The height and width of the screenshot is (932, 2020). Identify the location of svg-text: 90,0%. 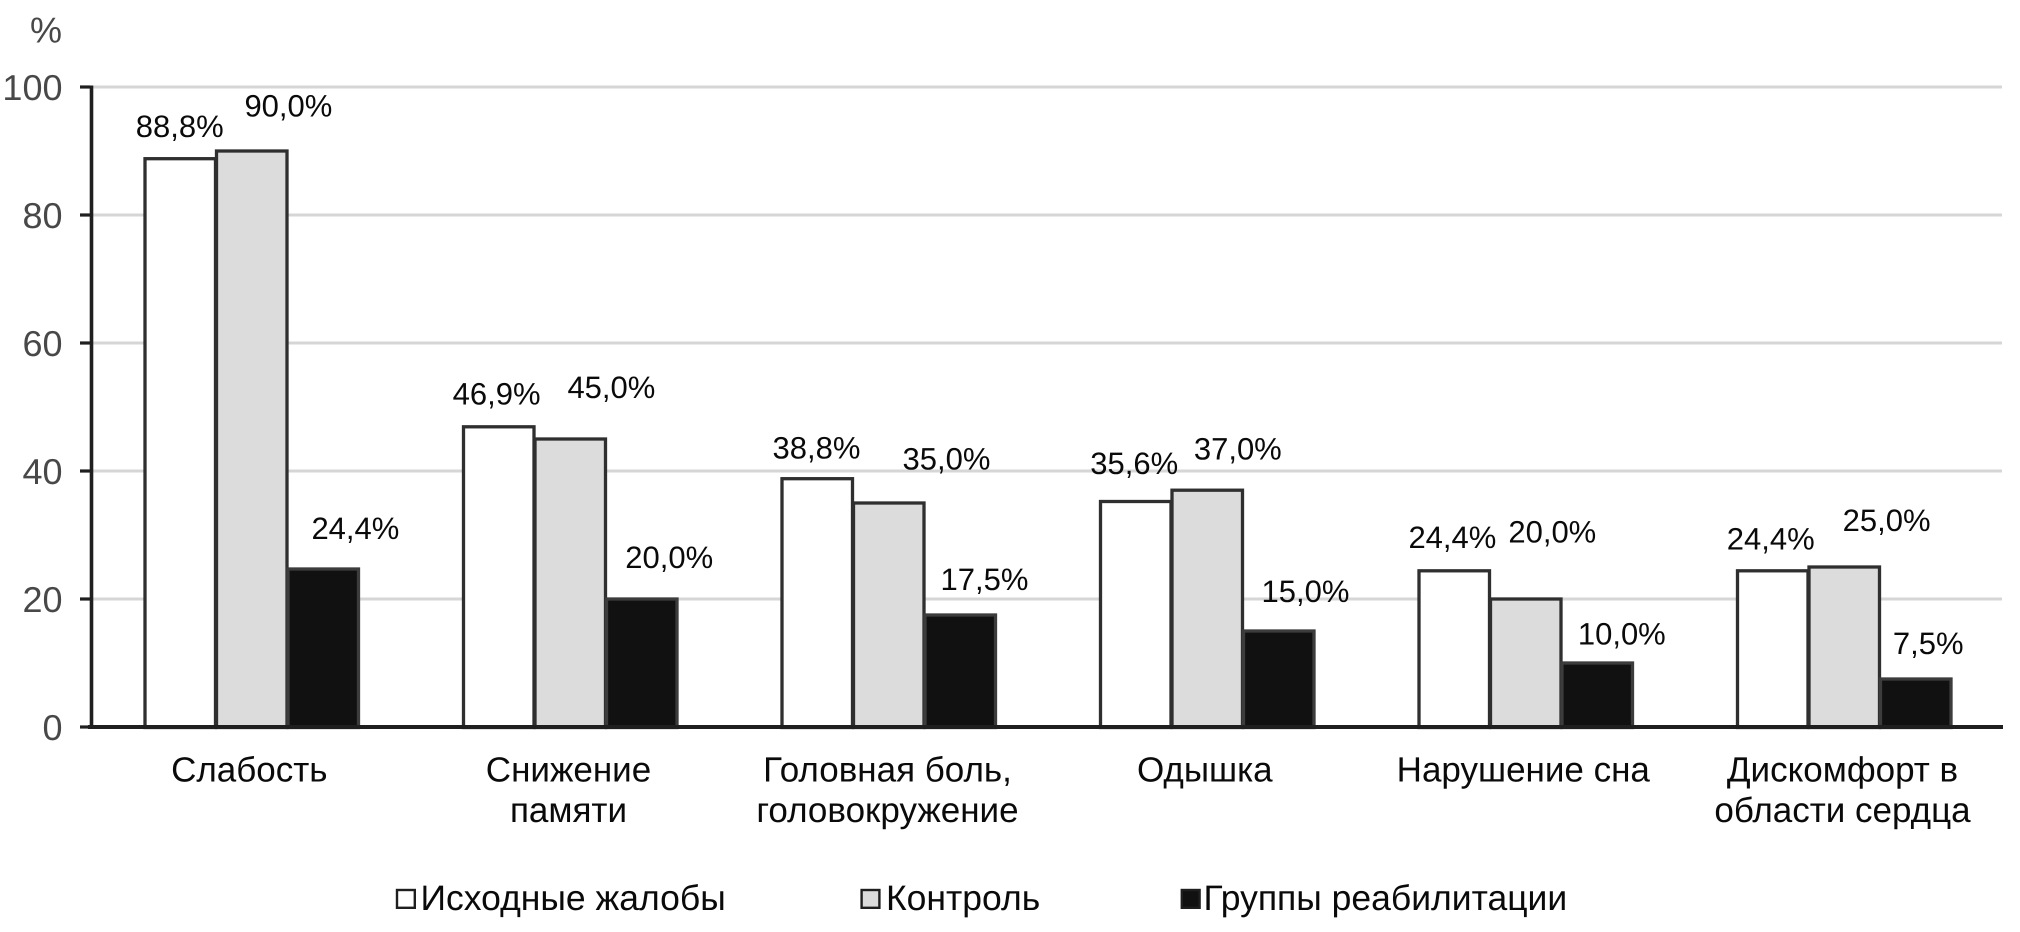
(288, 106).